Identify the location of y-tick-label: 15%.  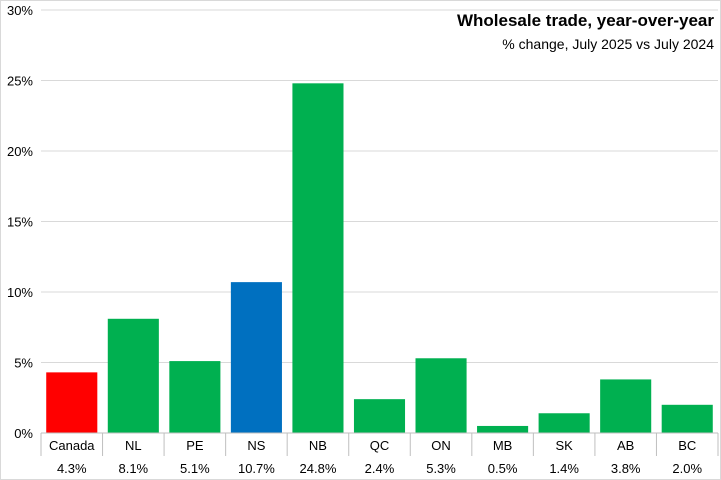
(20, 222).